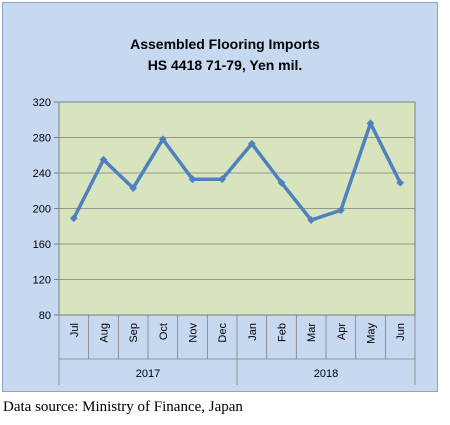 Image resolution: width=450 pixels, height=425 pixels. I want to click on x-category-label: Jan, so click(253, 332).